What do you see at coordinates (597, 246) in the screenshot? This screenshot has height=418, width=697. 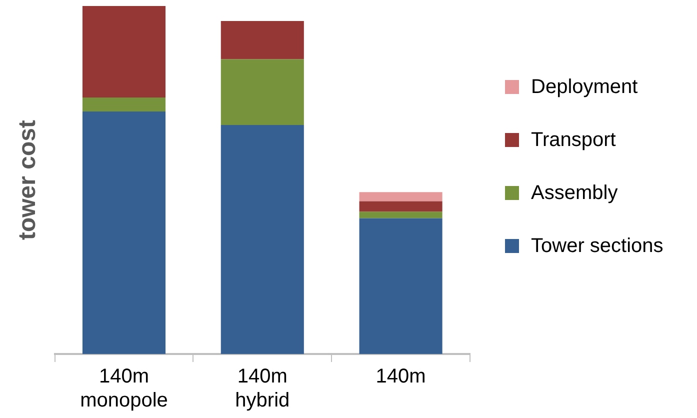 I see `legend-label: Tower sections` at bounding box center [597, 246].